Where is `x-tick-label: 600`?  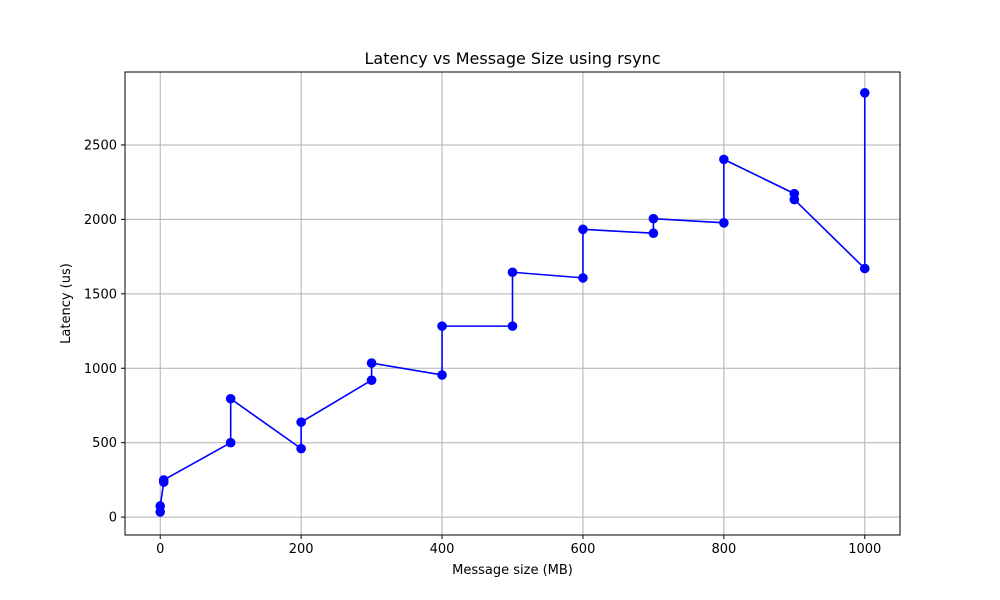
x-tick-label: 600 is located at coordinates (583, 549).